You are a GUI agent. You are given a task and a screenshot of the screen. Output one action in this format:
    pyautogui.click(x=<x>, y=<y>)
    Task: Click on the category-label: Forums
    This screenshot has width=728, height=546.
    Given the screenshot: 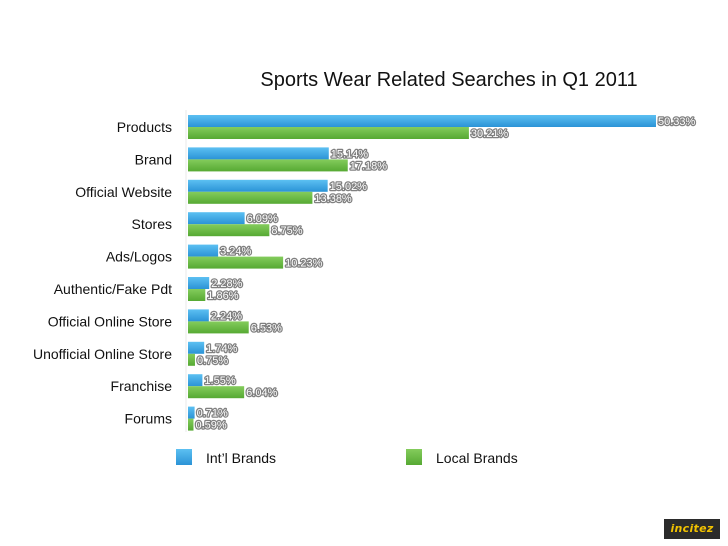 What is the action you would take?
    pyautogui.click(x=148, y=419)
    